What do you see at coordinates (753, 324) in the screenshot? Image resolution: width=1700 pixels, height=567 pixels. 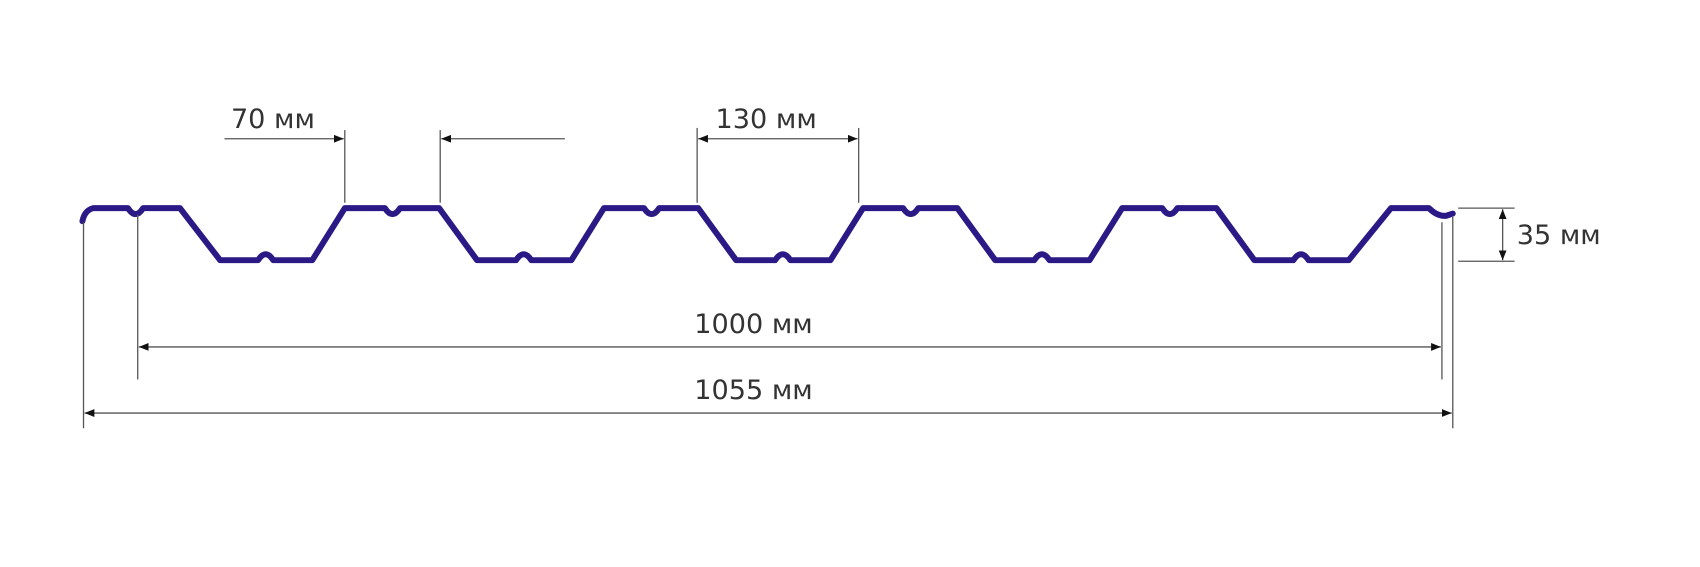 I see `useful-width-label: 1000 мм` at bounding box center [753, 324].